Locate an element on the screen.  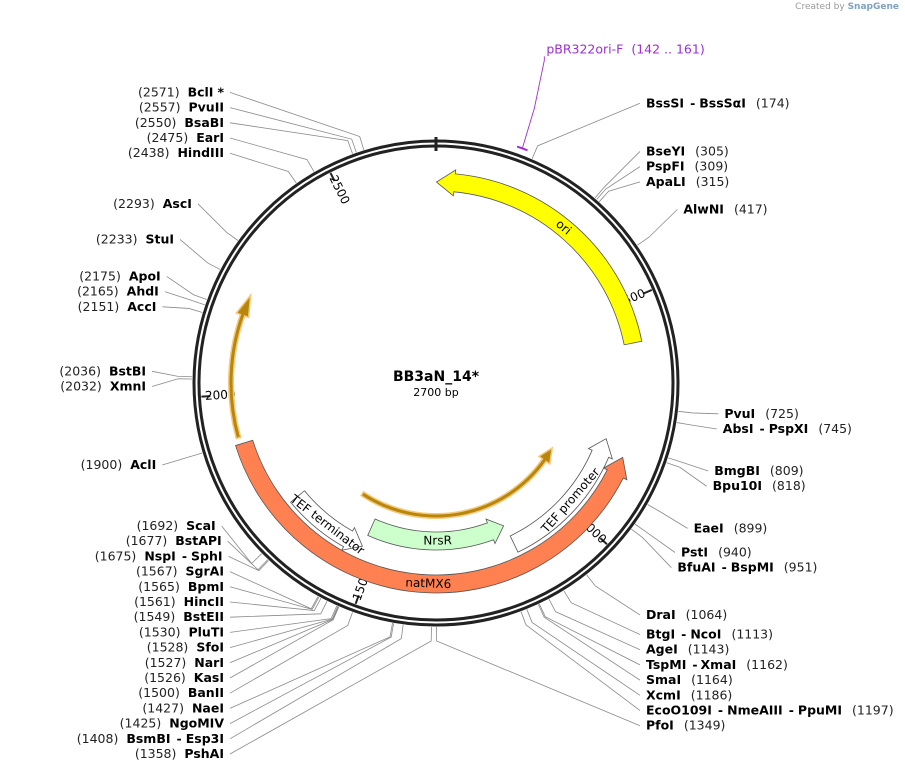
site-kasi: (1526) KasI is located at coordinates (184, 677).